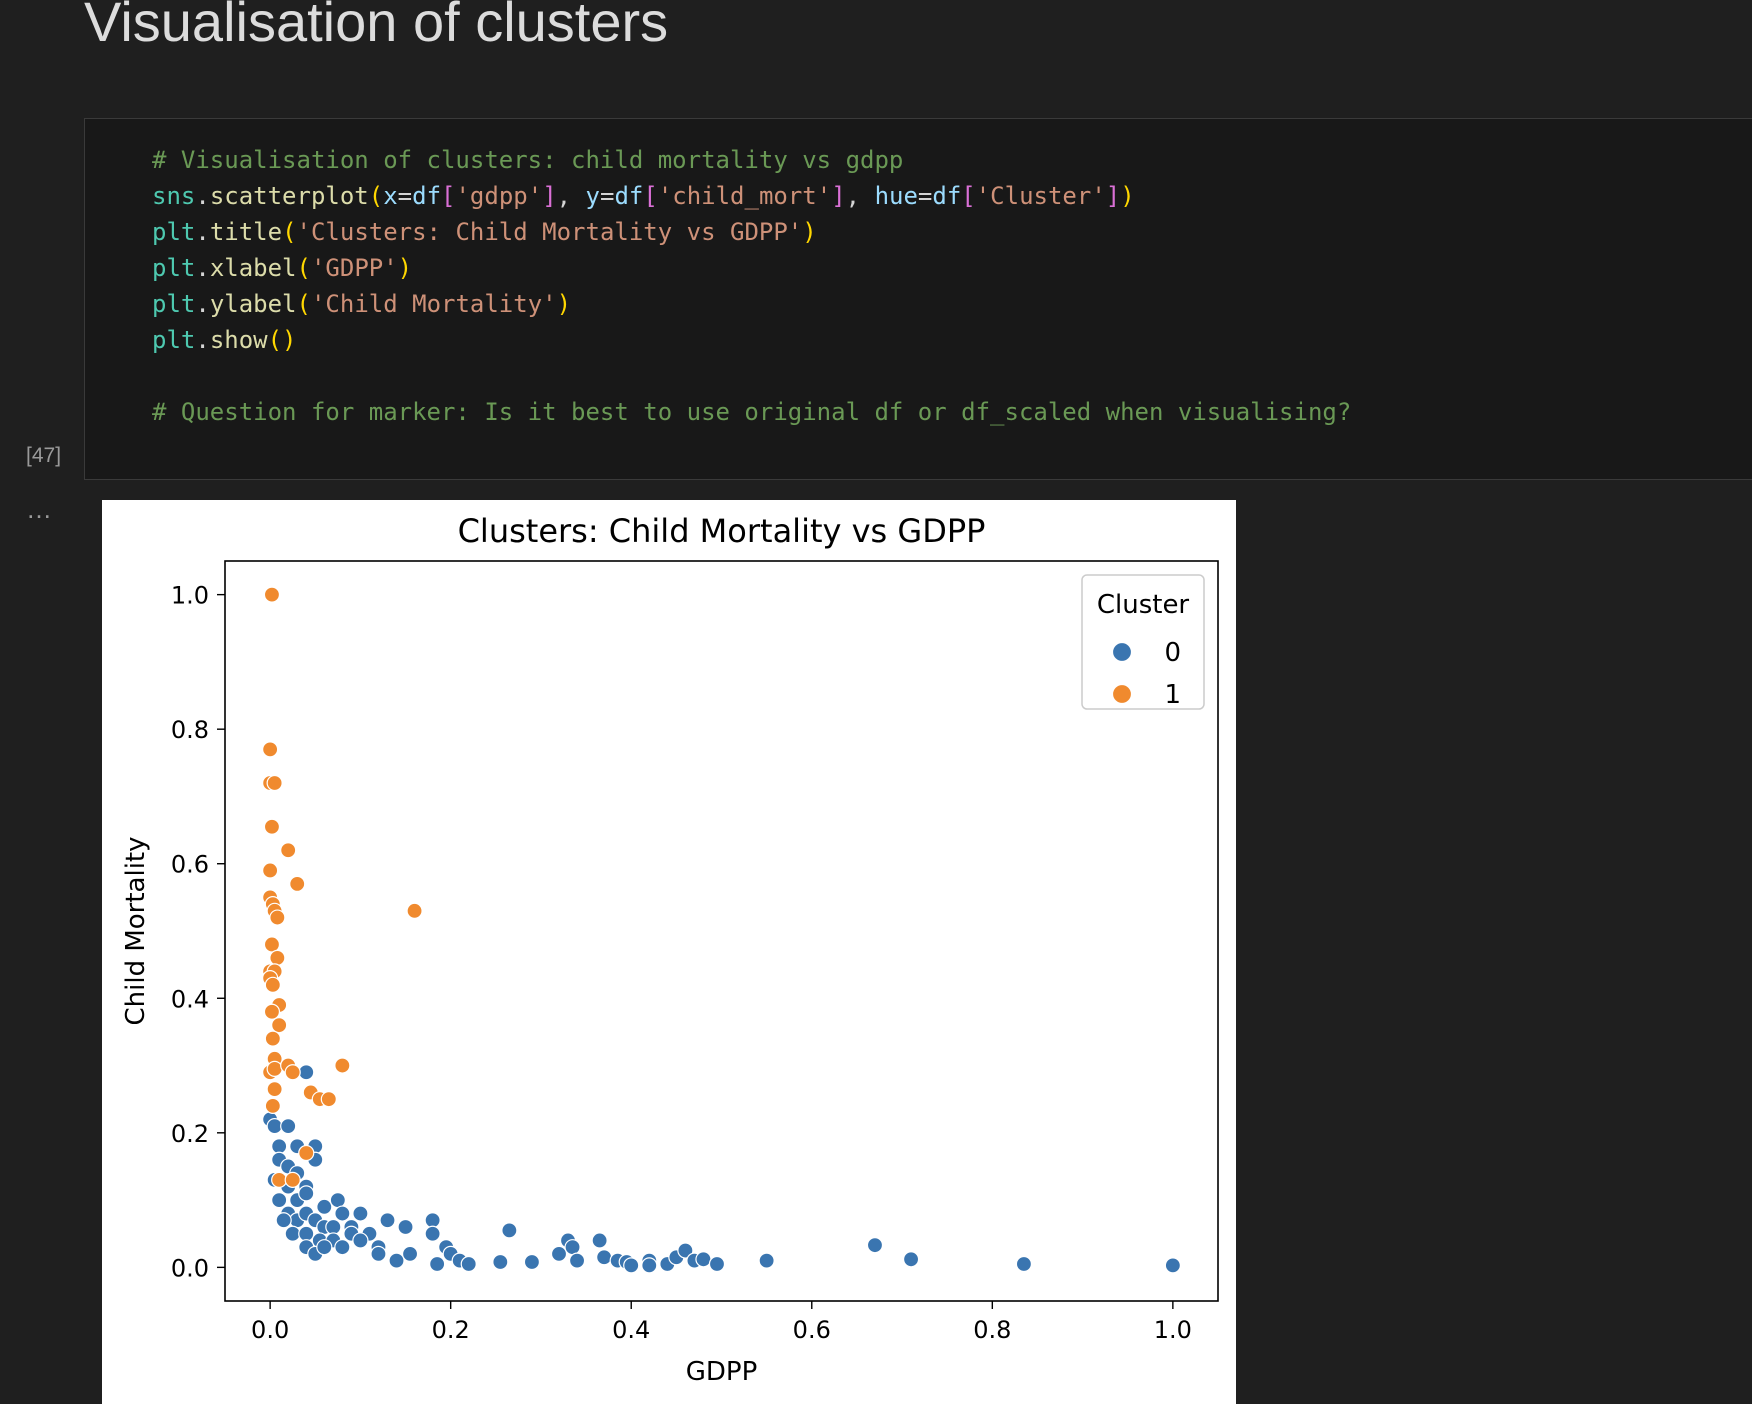  I want to click on x-tick-label: 0.0, so click(270, 1330).